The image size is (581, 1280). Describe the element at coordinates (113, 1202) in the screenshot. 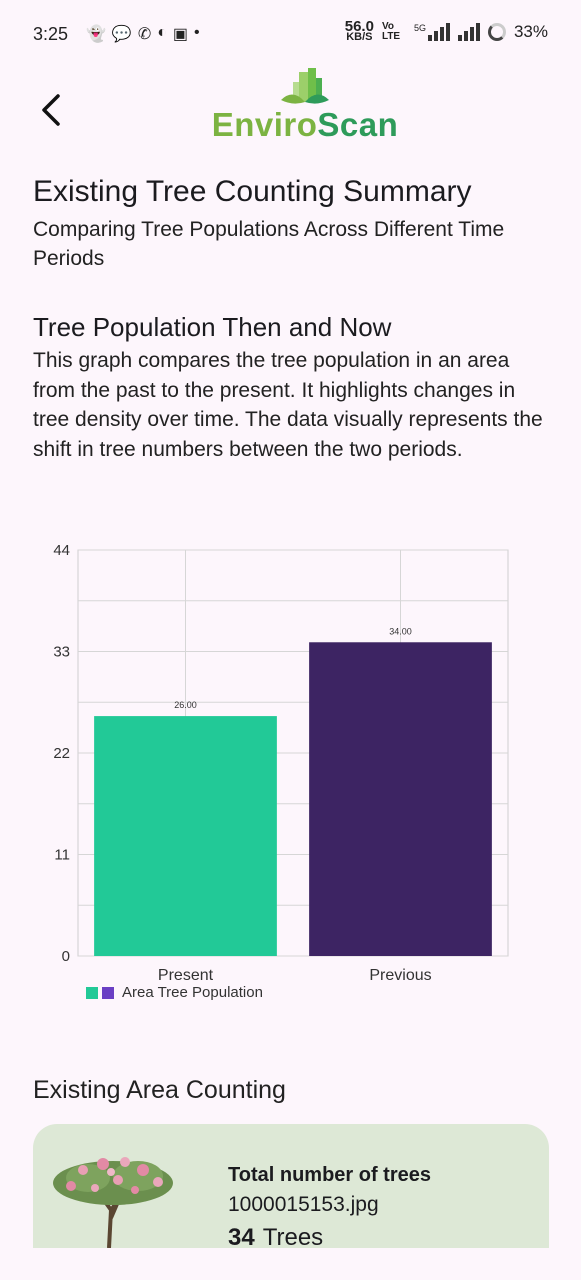

I see `tree-image` at that location.